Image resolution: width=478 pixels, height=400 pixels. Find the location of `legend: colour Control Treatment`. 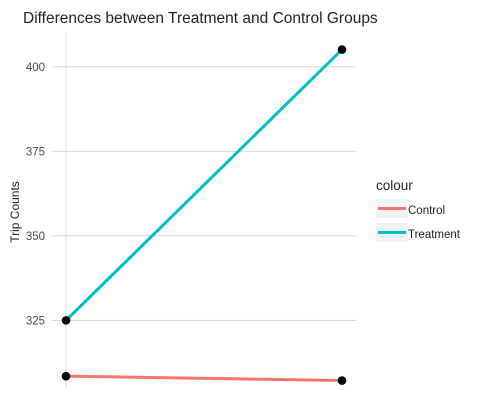

legend: colour Control Treatment is located at coordinates (418, 210).